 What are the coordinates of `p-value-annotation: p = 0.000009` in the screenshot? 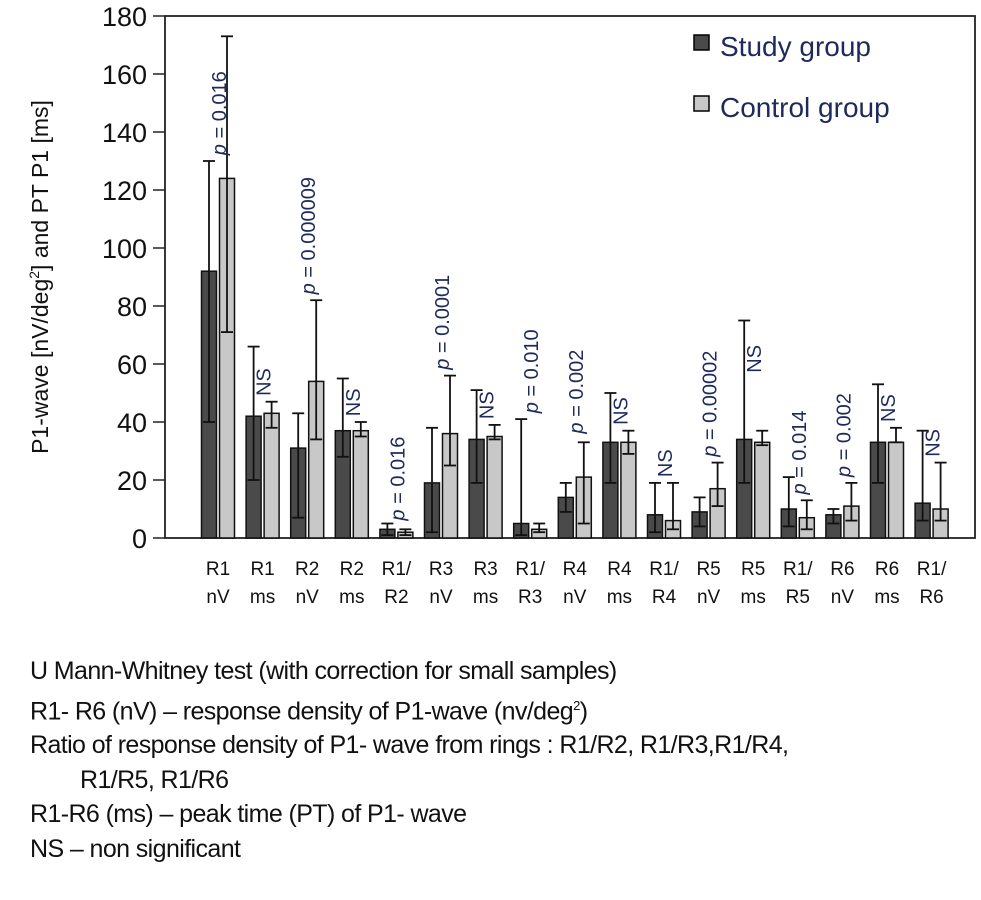 It's located at (309, 236).